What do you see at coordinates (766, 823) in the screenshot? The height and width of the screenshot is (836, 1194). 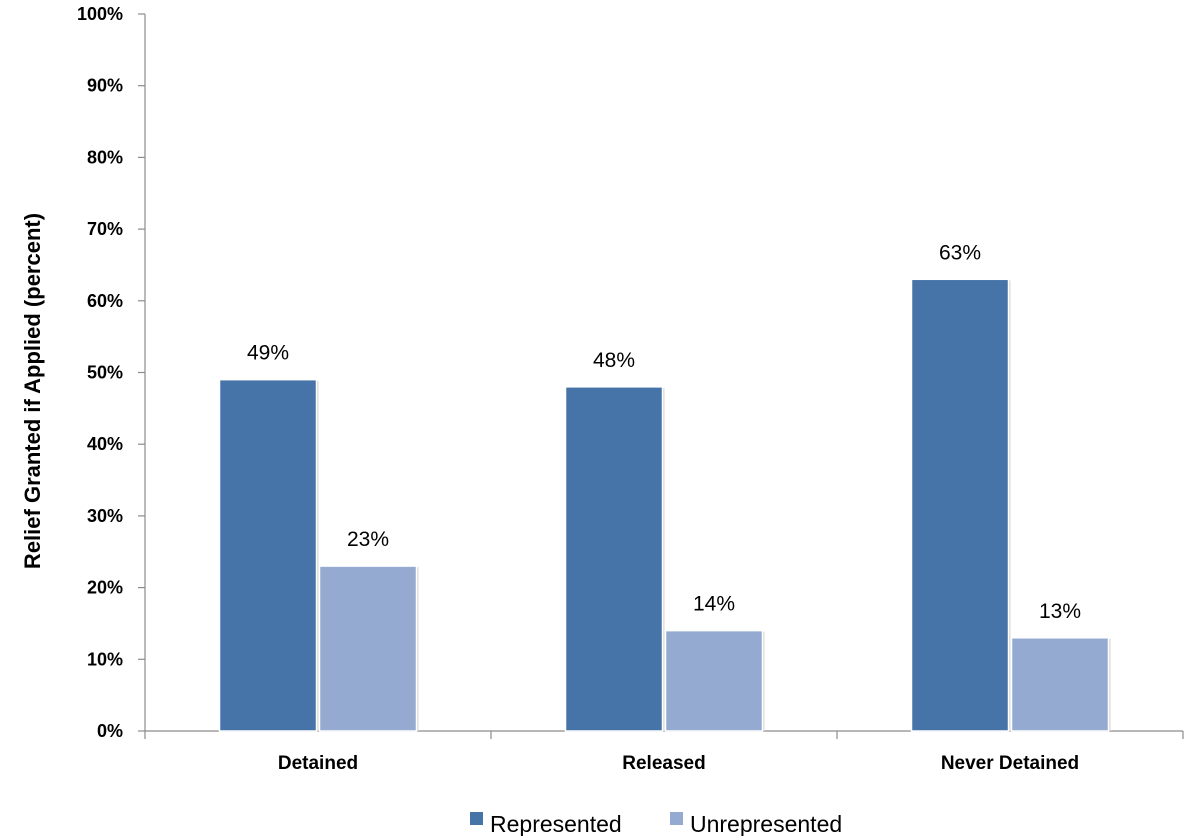 I see `legend-label: Unrepresented` at bounding box center [766, 823].